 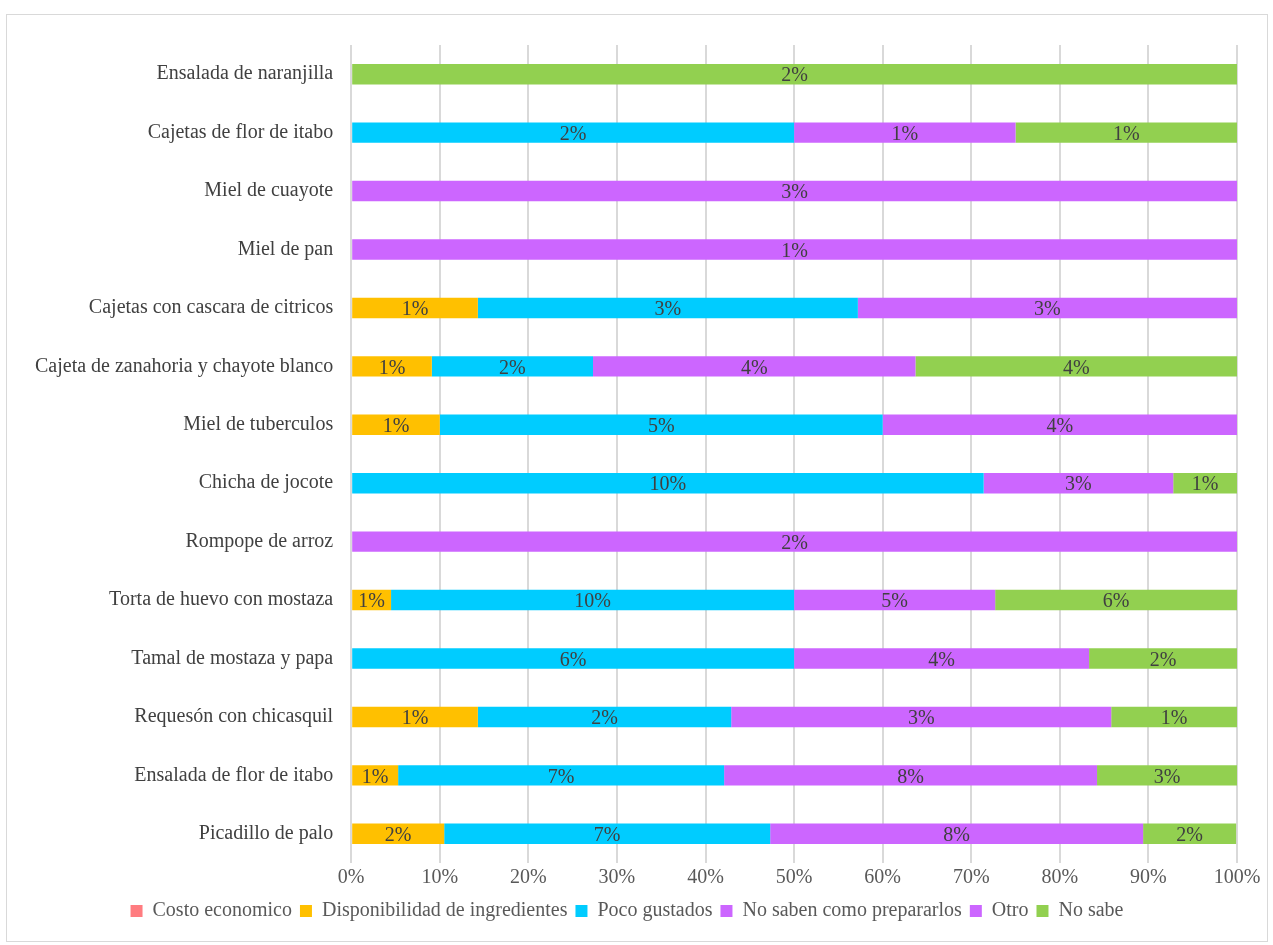 What do you see at coordinates (234, 773) in the screenshot?
I see `y-tick-label: Ensalada de flor de itabo` at bounding box center [234, 773].